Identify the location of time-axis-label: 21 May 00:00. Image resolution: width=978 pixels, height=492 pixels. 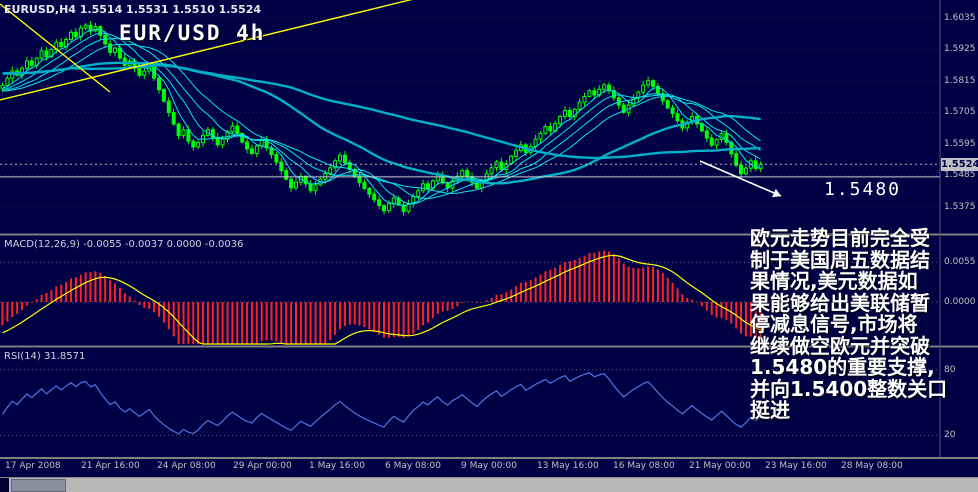
(720, 466).